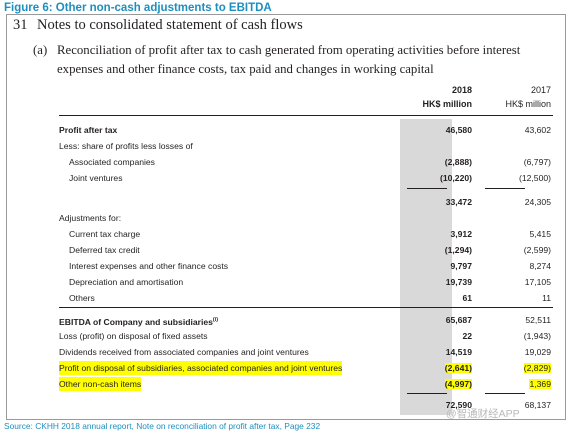  Describe the element at coordinates (427, 188) in the screenshot. I see `subtotal-rule-2018` at that location.